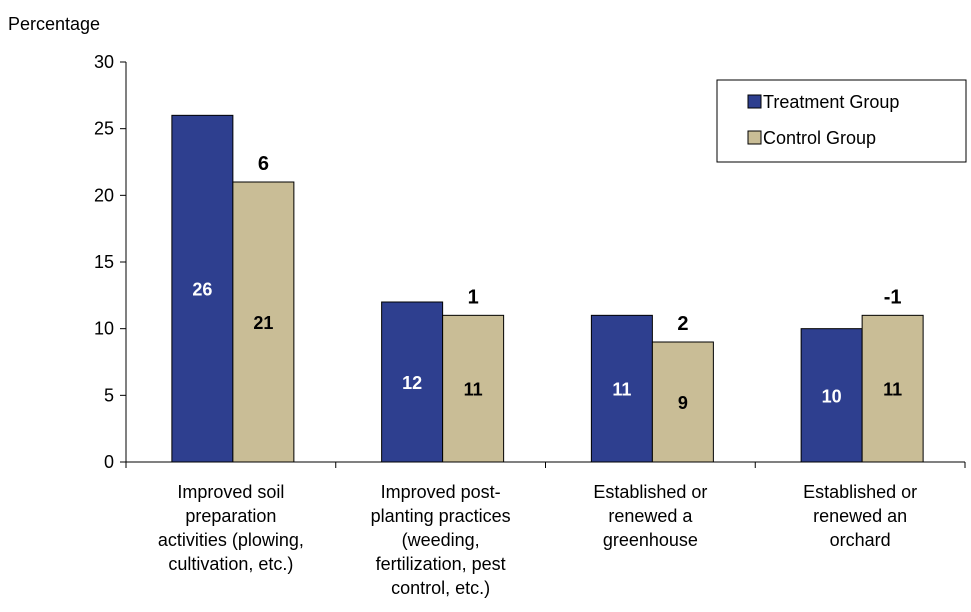 This screenshot has height=612, width=971. I want to click on y-tick-label: 10, so click(104, 329).